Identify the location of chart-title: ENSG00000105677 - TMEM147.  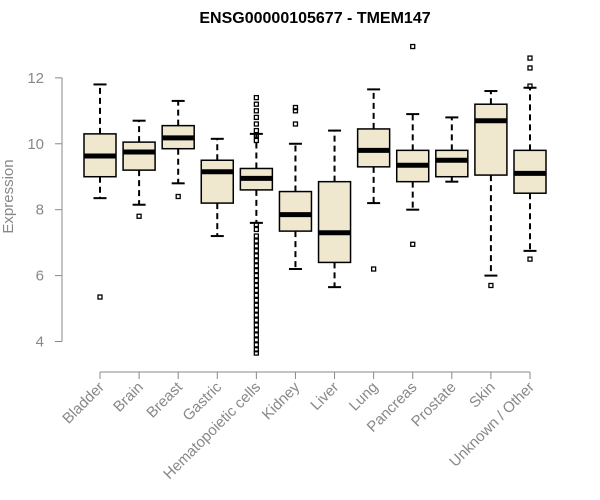
(314, 18).